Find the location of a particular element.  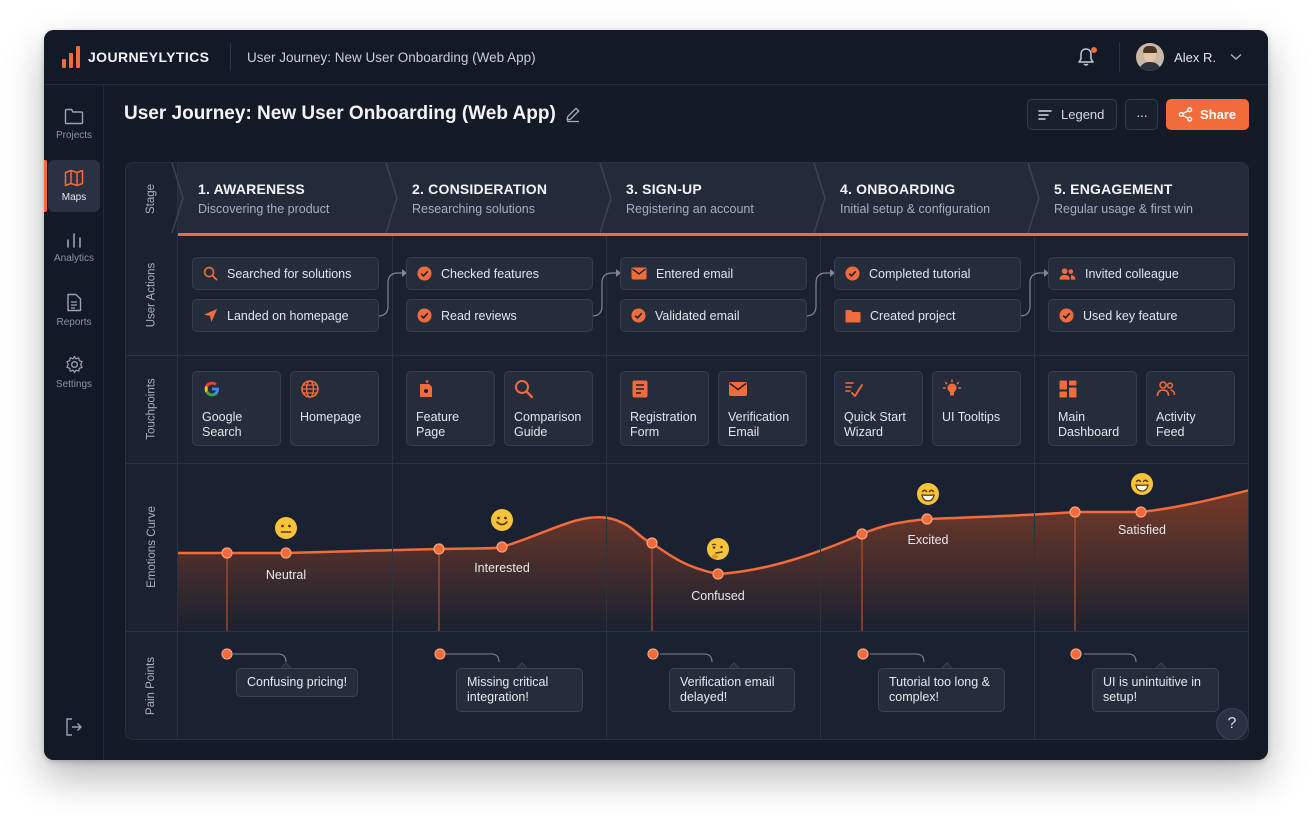

sidebar-item-maps: Maps is located at coordinates (74, 186).